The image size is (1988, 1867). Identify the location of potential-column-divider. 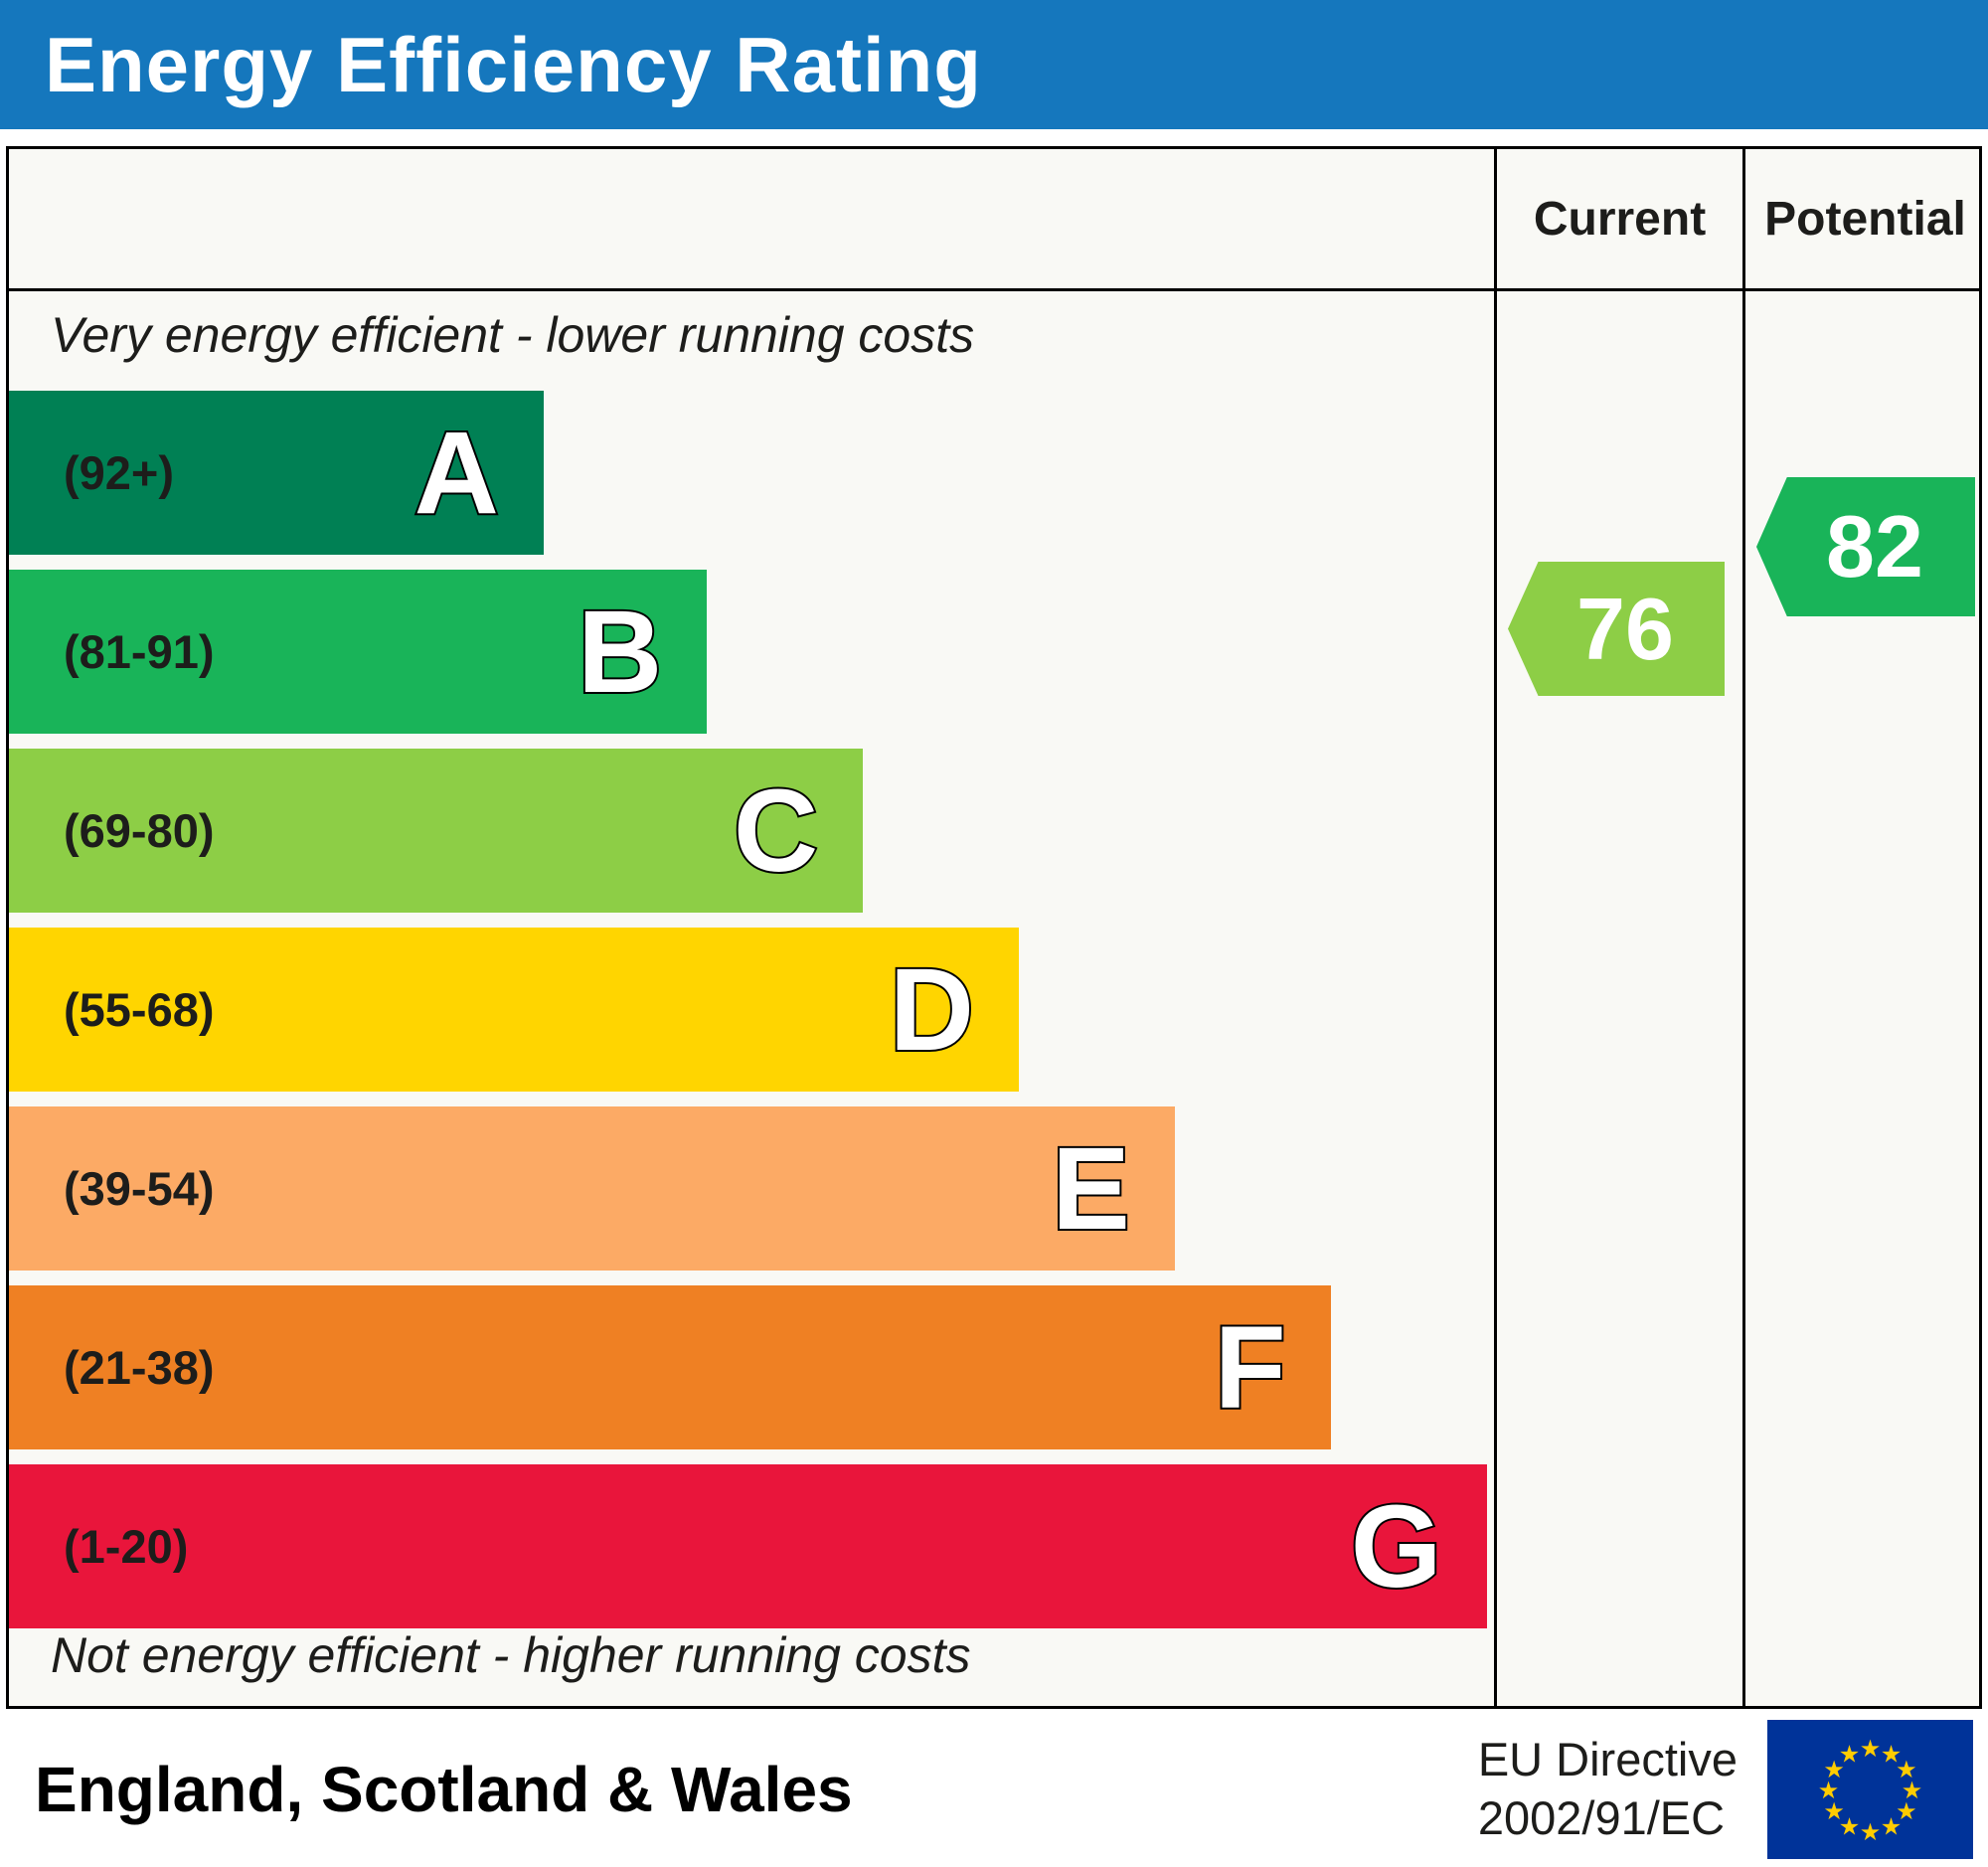
(1743, 927).